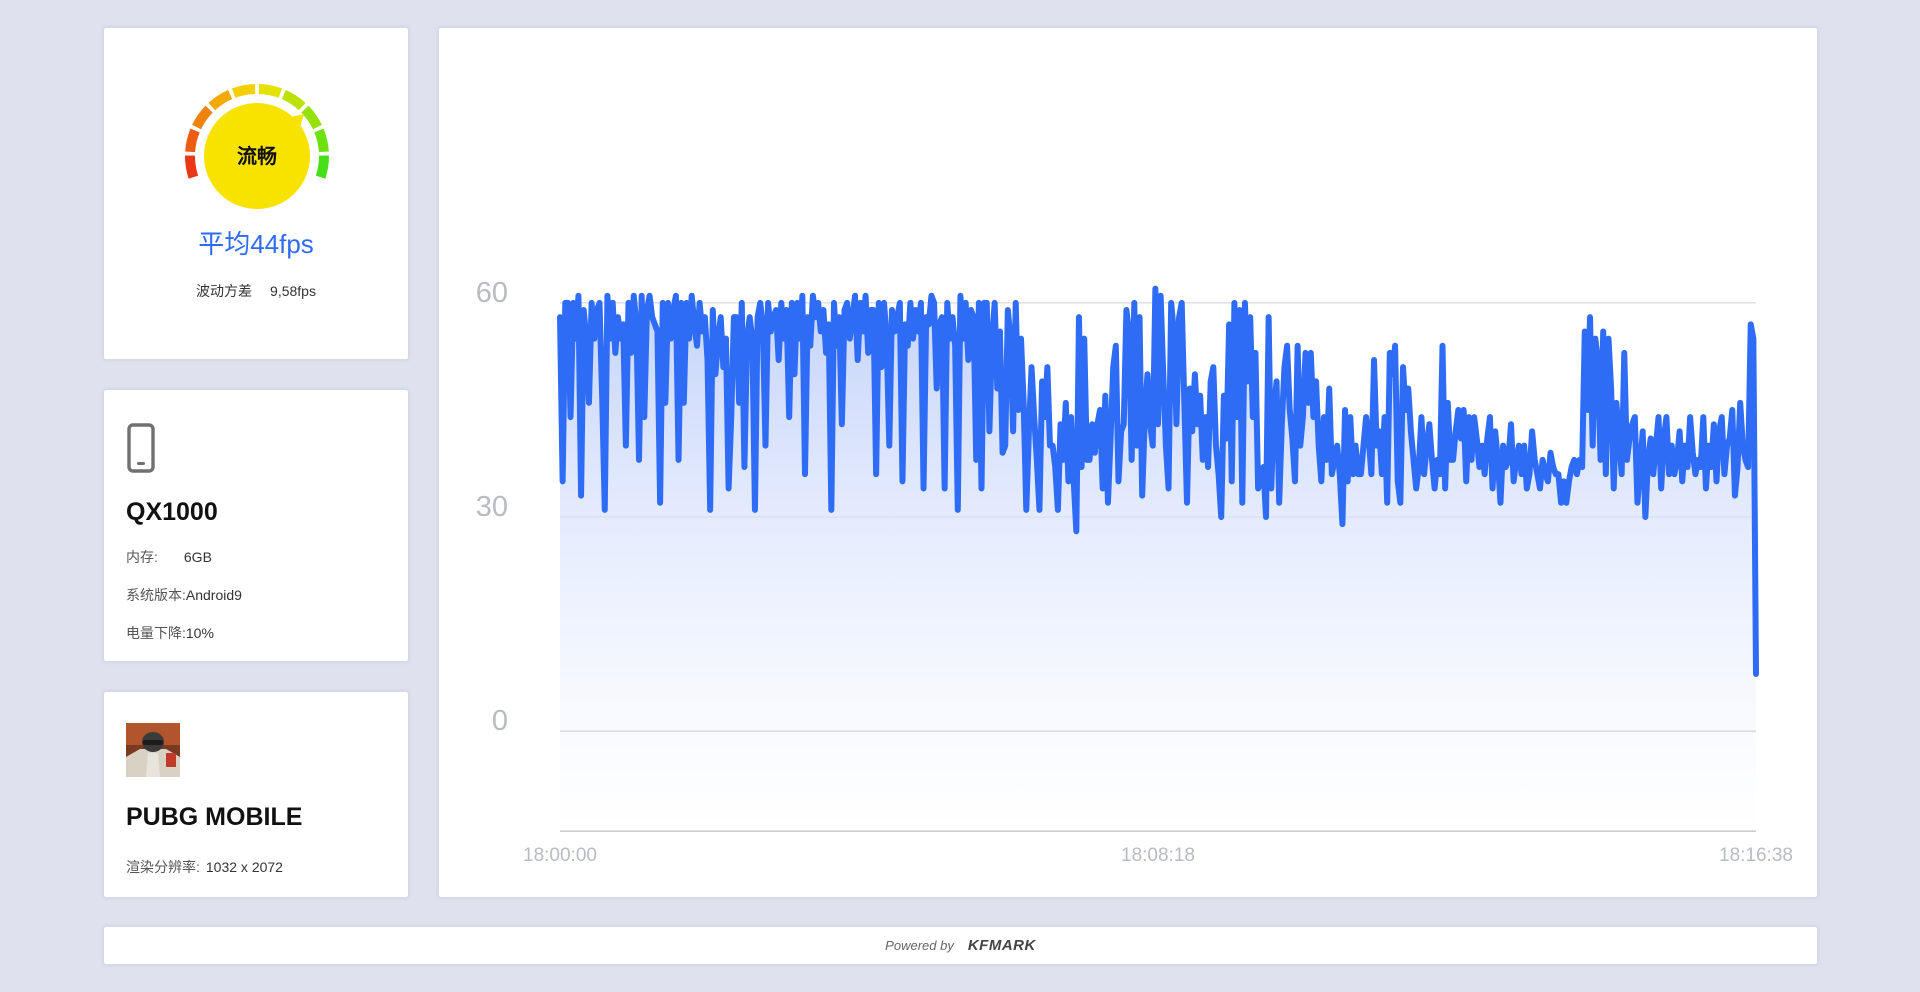 The height and width of the screenshot is (992, 1920). I want to click on os-version-label: 系统版本:, so click(156, 595).